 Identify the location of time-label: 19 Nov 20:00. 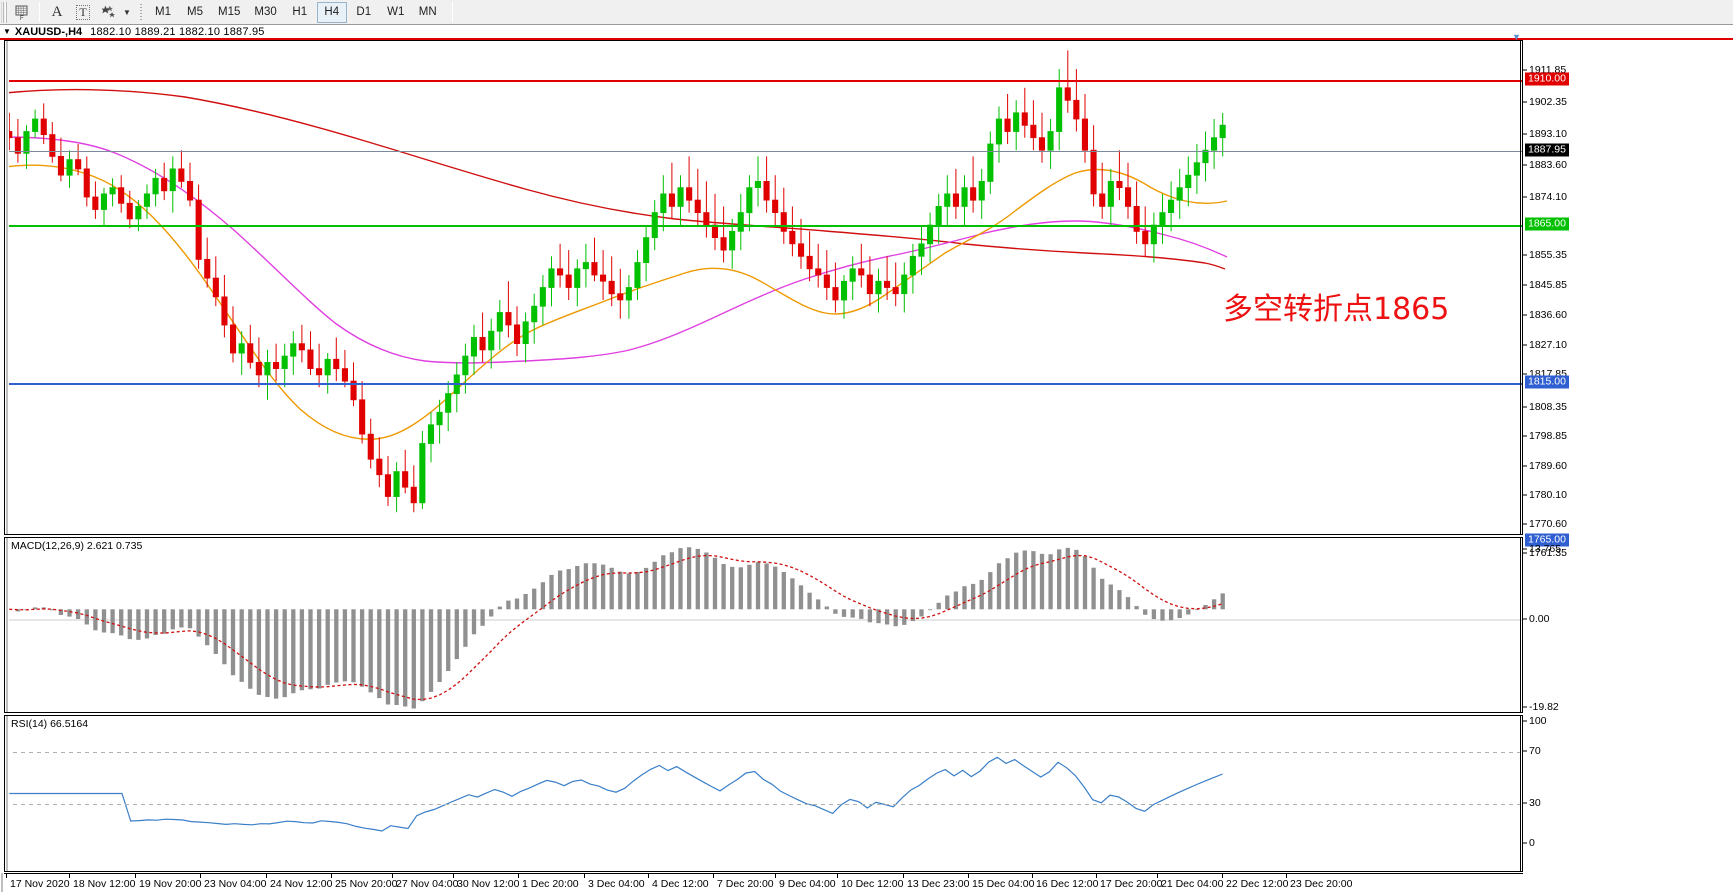
(168, 881).